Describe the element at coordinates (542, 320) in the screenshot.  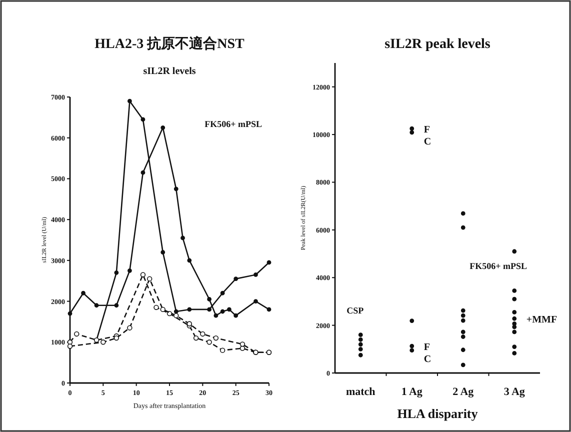
I see `annotation: +MMF` at that location.